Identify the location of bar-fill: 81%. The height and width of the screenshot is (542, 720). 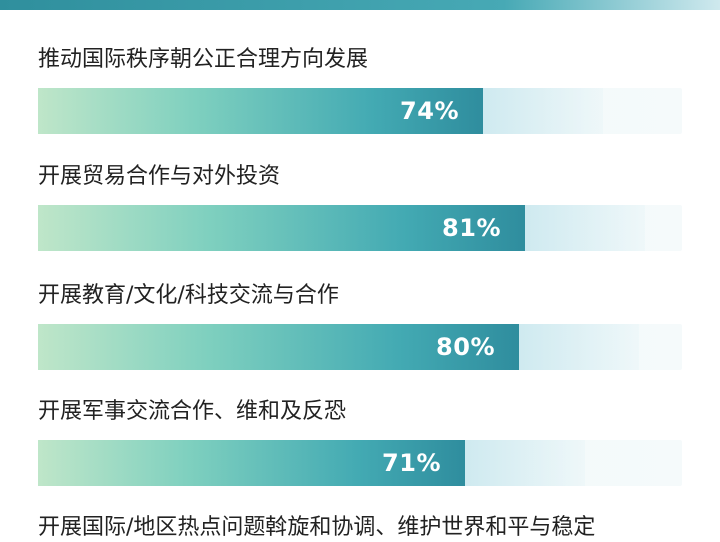
(281, 228).